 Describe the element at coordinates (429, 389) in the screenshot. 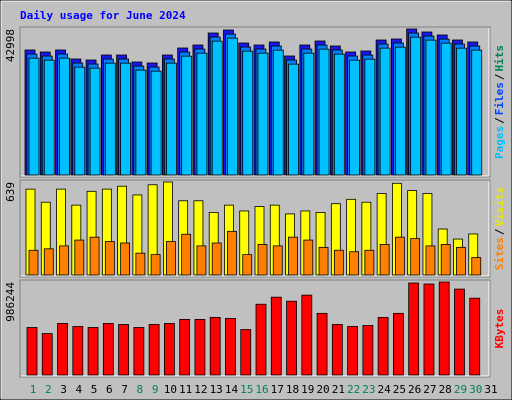

I see `x-tick-label: 27` at that location.